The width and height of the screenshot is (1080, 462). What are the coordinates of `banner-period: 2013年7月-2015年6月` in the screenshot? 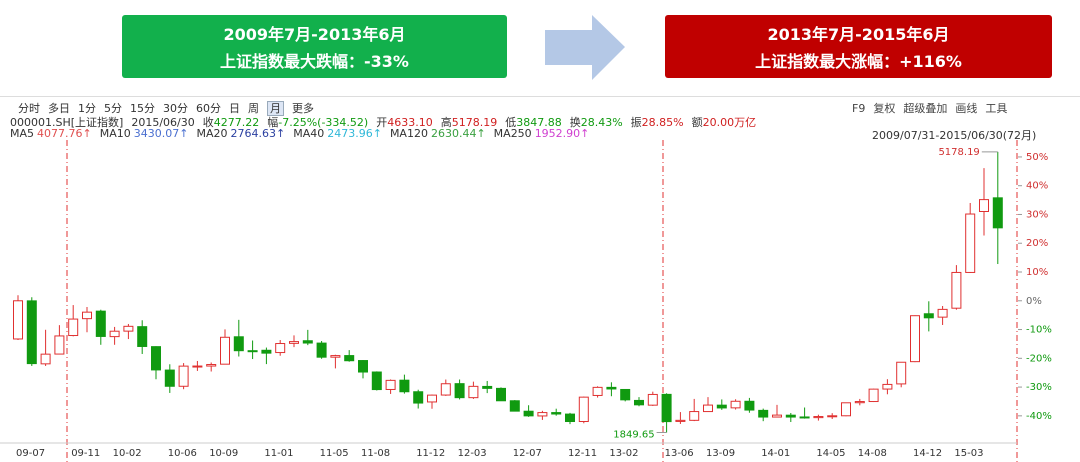 It's located at (858, 34).